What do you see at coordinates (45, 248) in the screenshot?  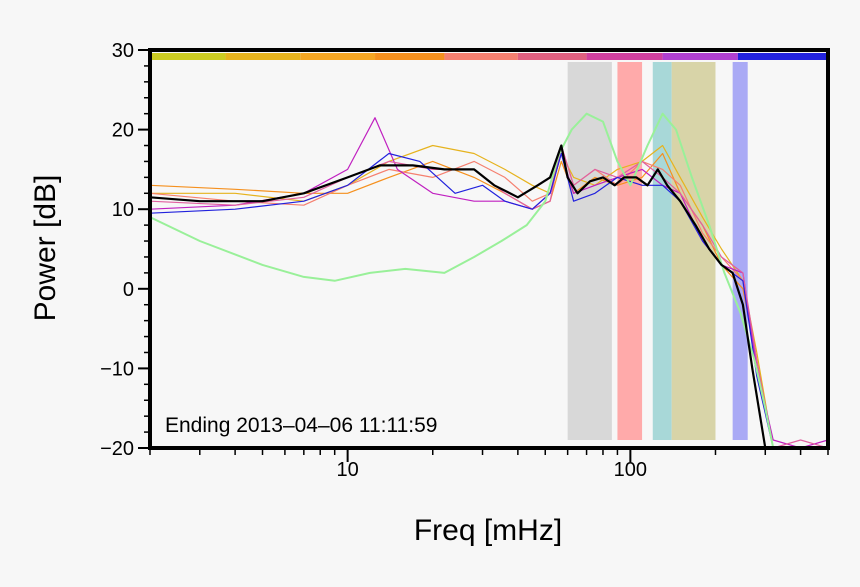 I see `y-axis-title: Power [dB]` at bounding box center [45, 248].